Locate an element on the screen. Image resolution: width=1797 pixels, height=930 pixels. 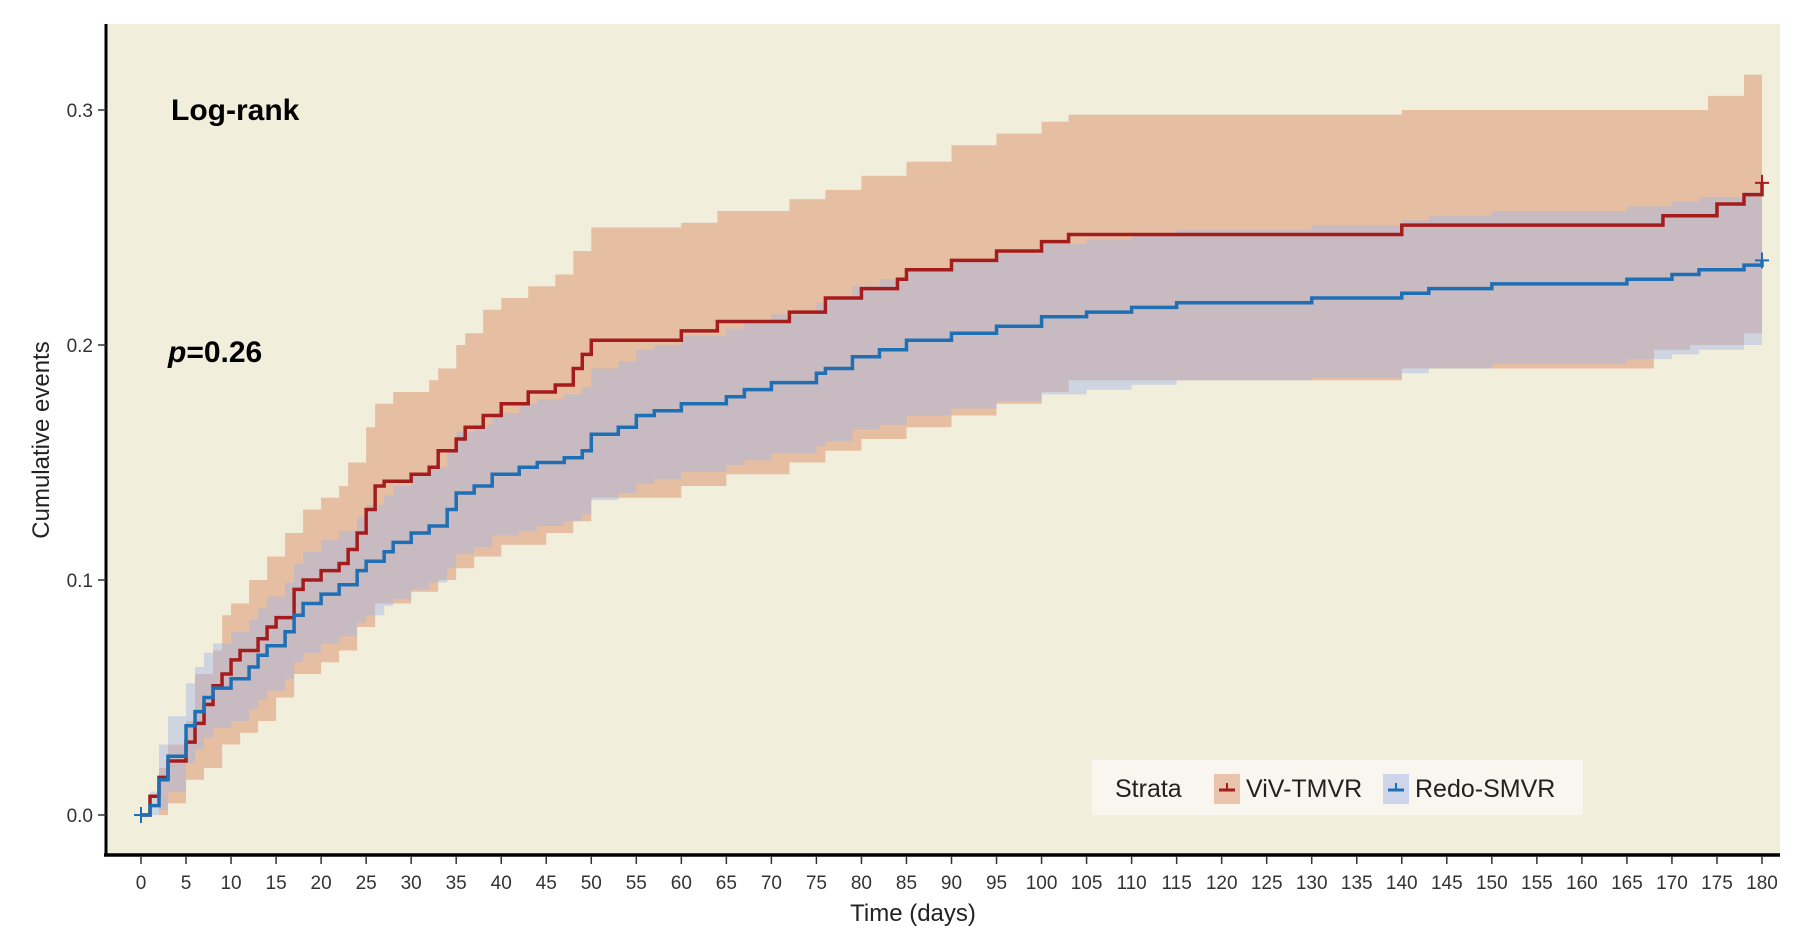
y-ticks: 0.0 0.1 0.2 0.3 is located at coordinates (86, 464).